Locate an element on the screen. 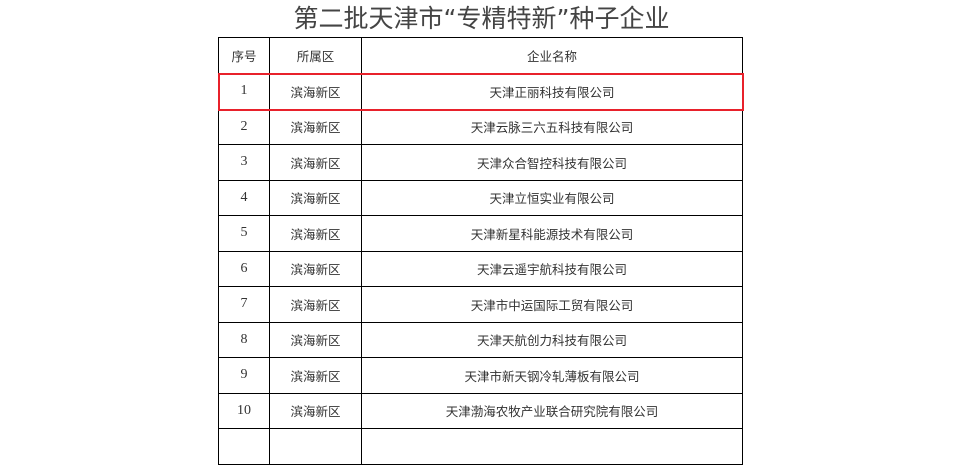  table-row: 10 滨海新区 天津渤海农牧产业联合研究院有限公司 is located at coordinates (480, 410).